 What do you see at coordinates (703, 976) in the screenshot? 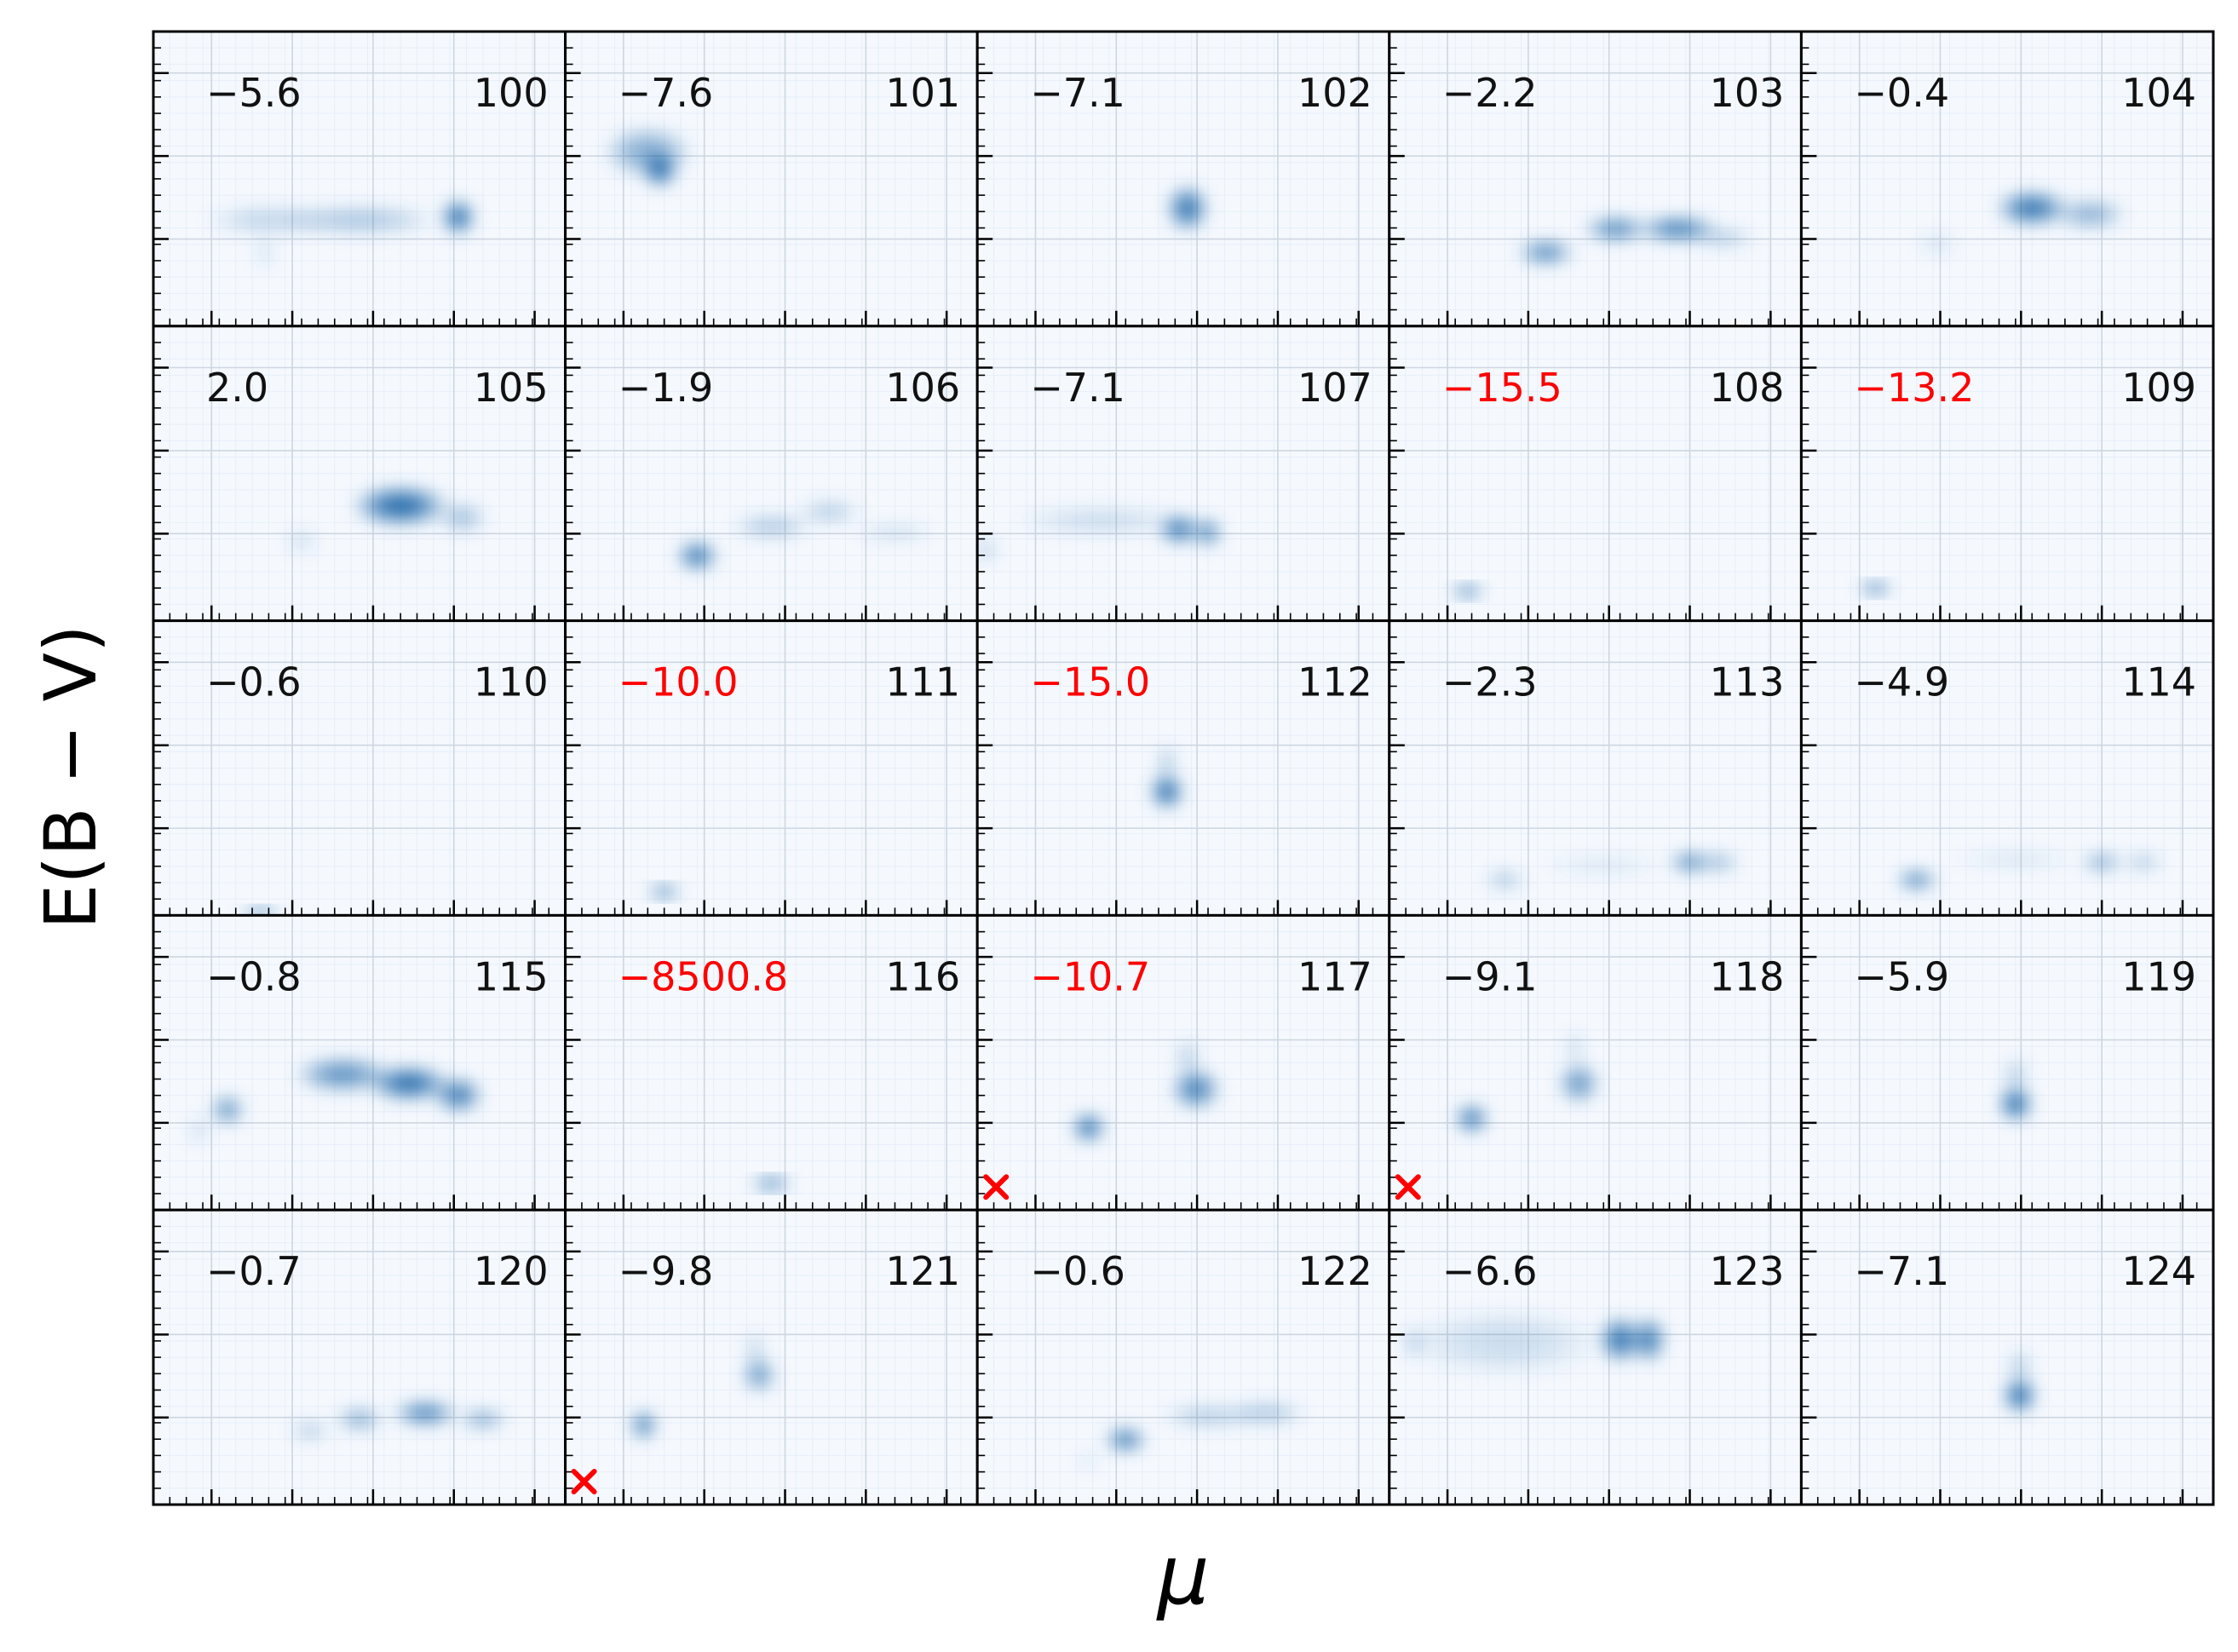
I see `panel-value: −8500.8` at bounding box center [703, 976].